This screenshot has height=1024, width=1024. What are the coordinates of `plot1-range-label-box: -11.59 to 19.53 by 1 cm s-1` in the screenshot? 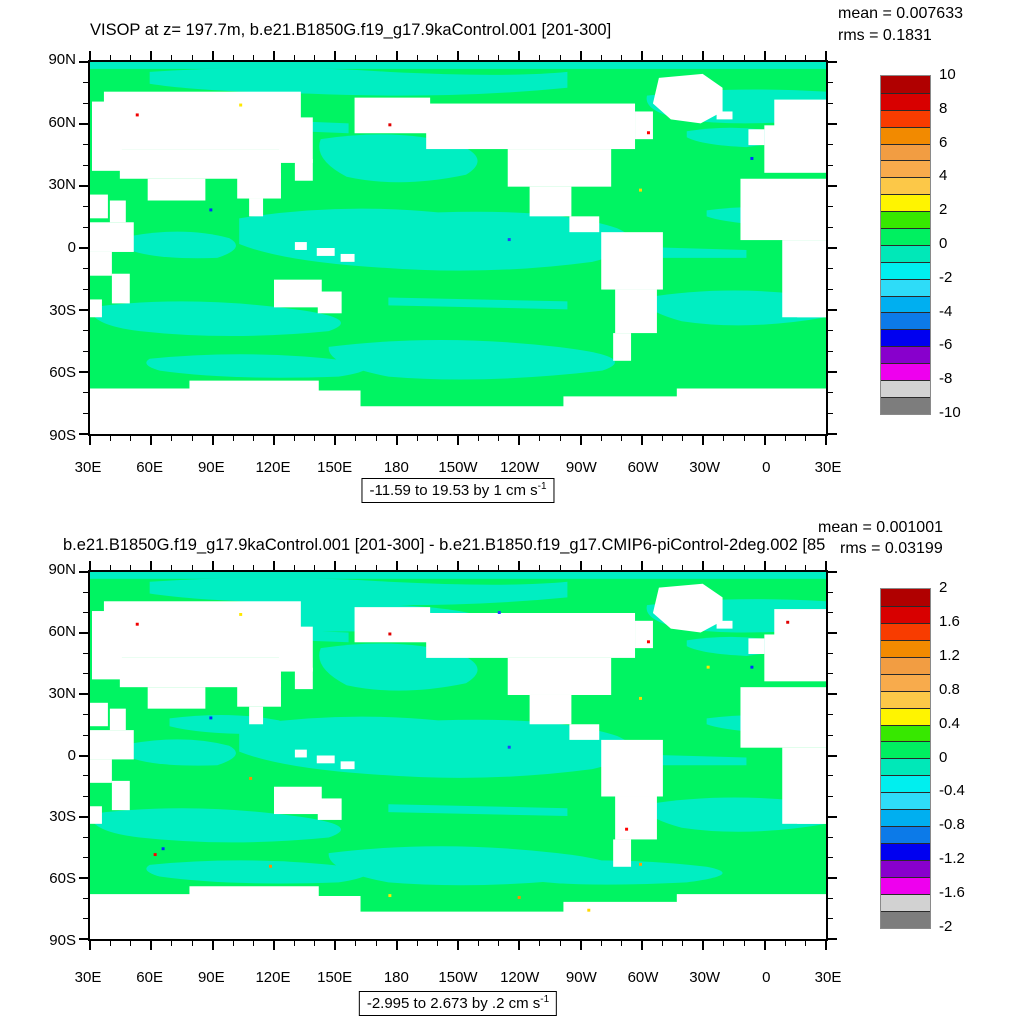 It's located at (458, 490).